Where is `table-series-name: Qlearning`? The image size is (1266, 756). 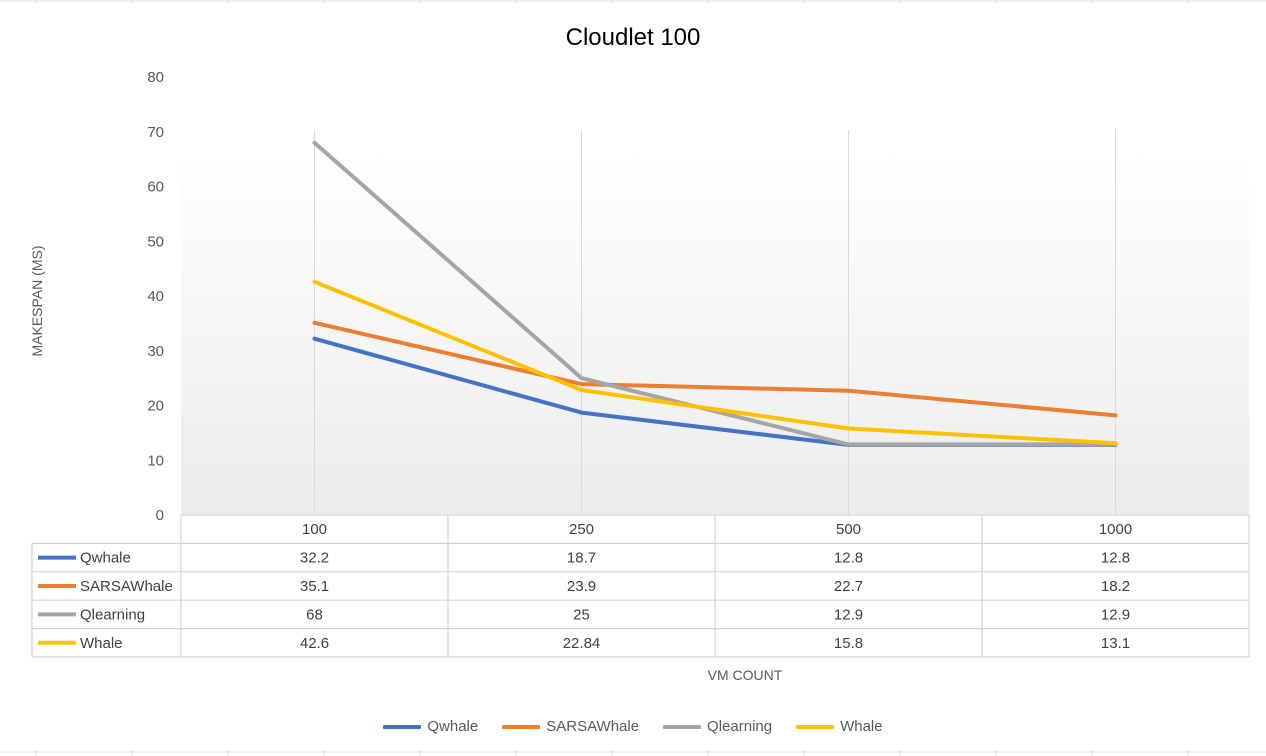 table-series-name: Qlearning is located at coordinates (112, 614).